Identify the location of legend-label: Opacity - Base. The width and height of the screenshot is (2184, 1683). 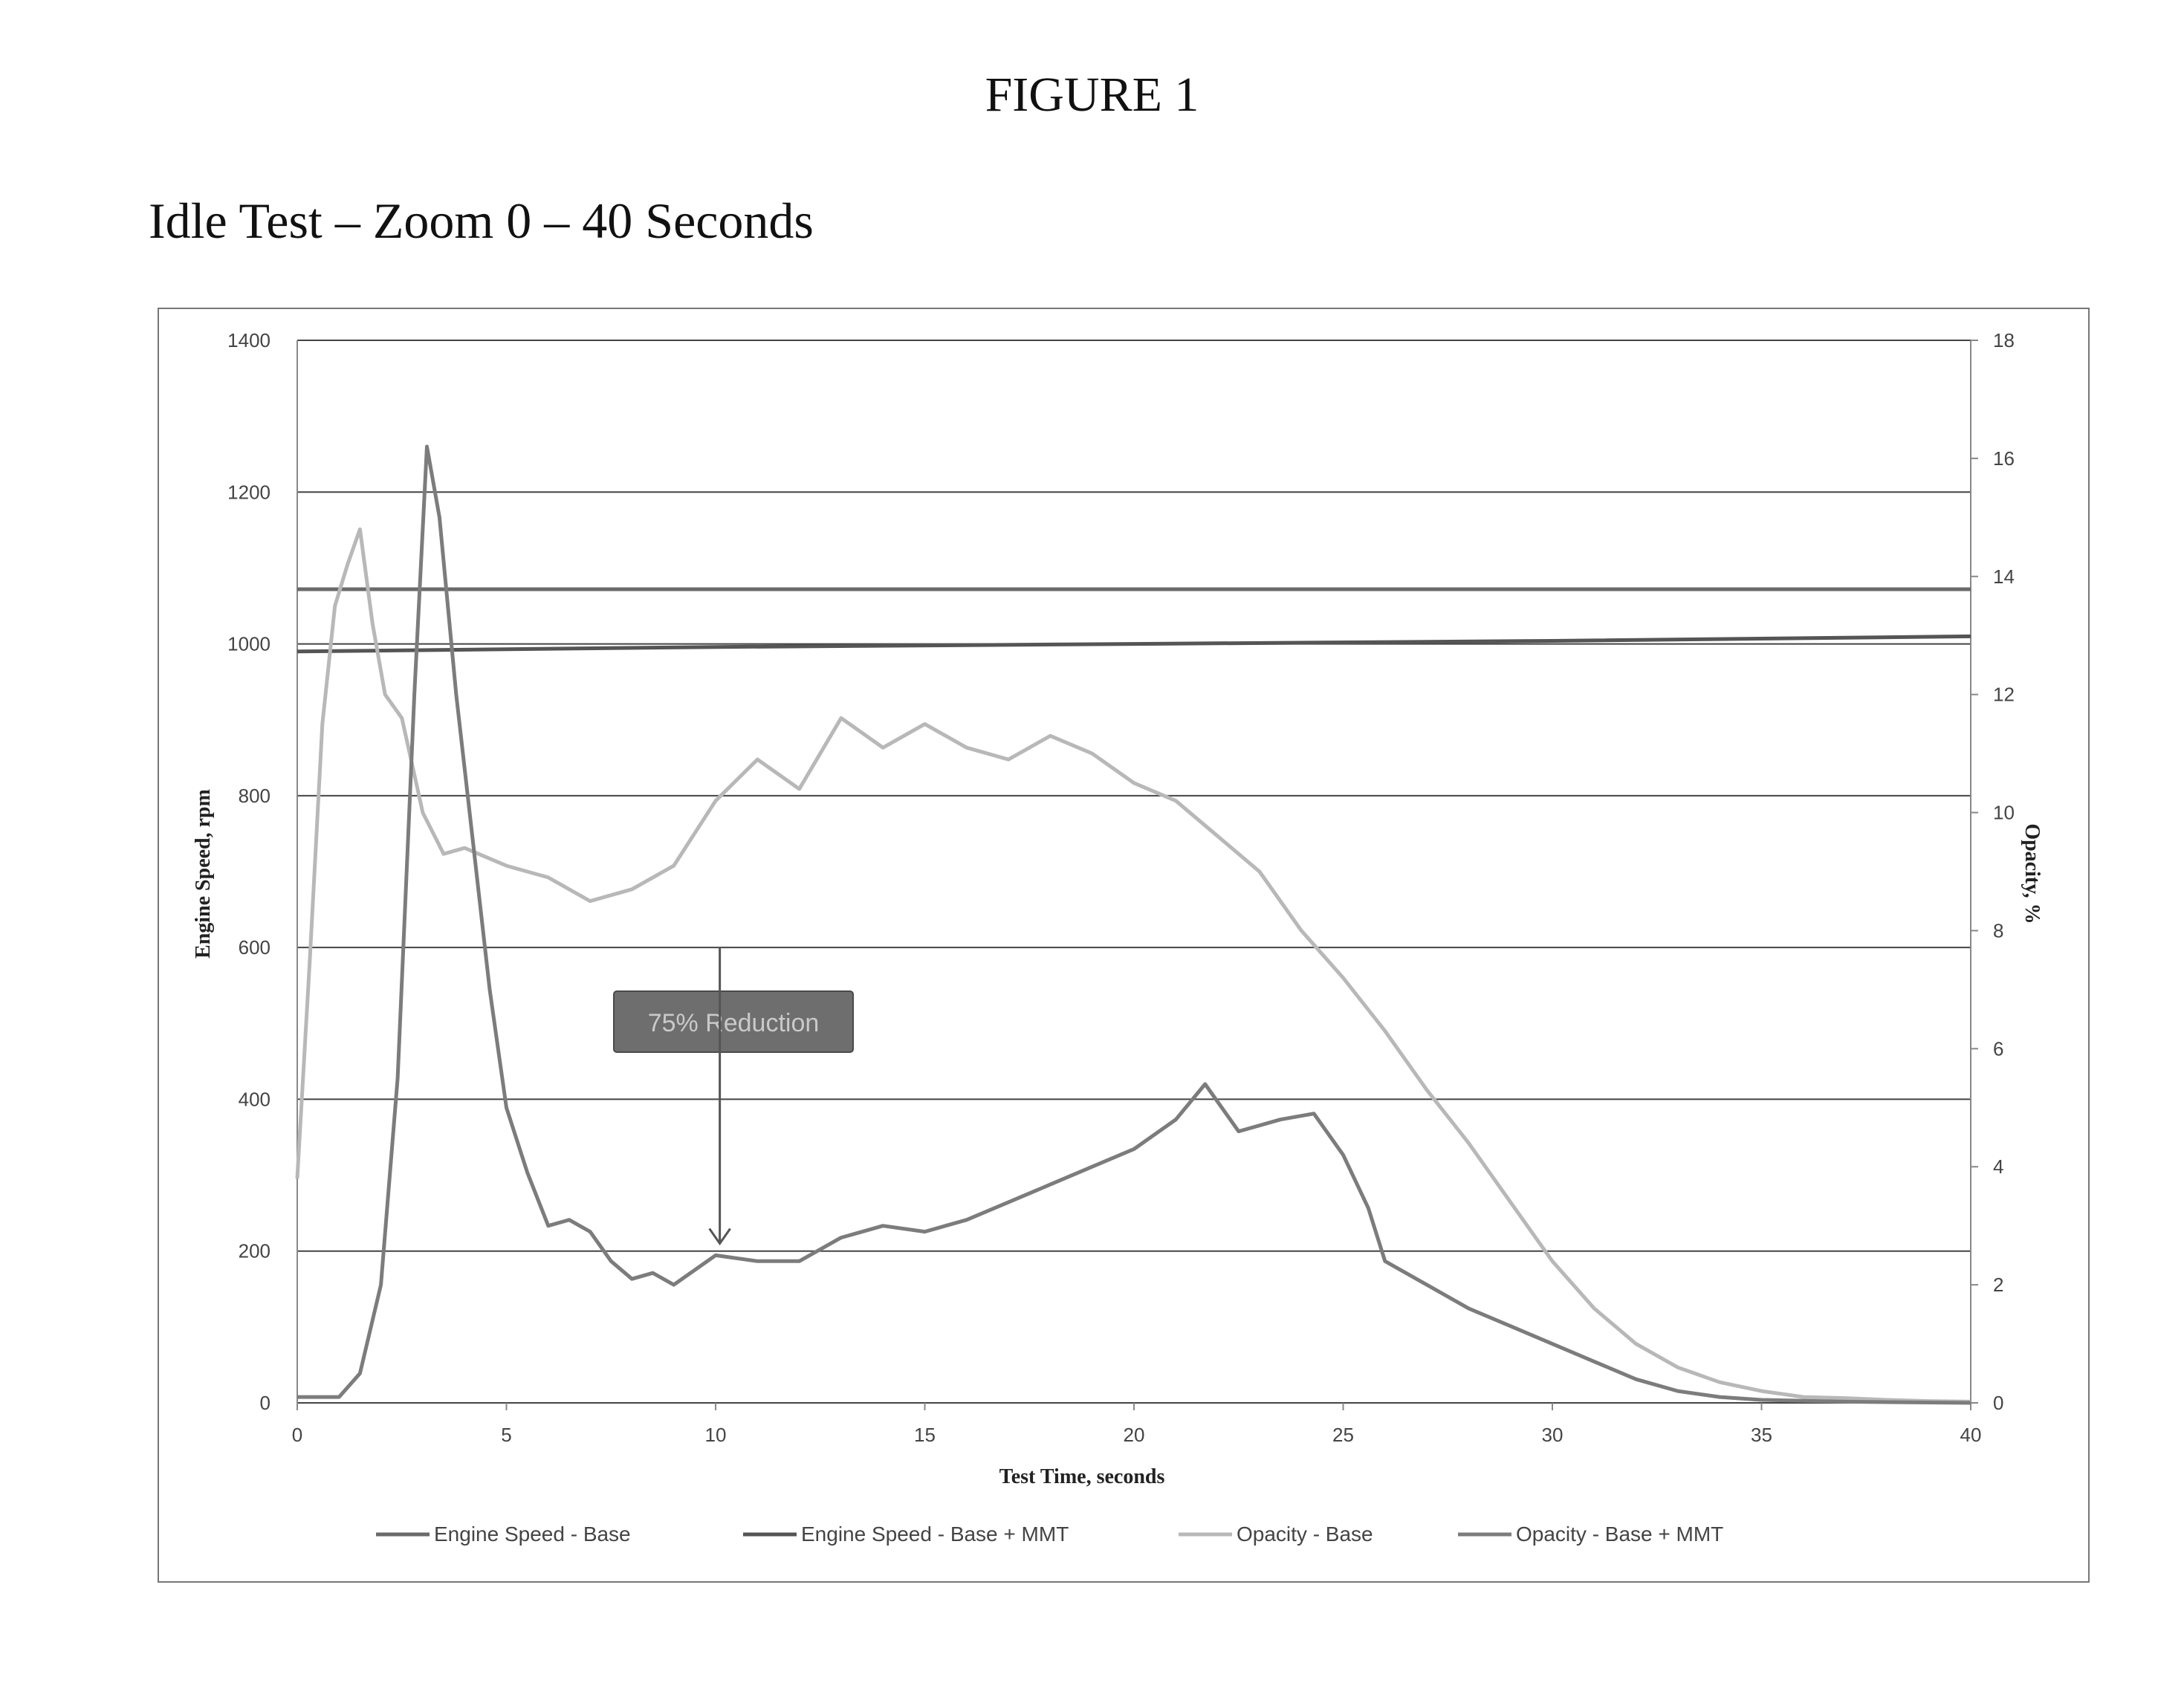
(1305, 1534).